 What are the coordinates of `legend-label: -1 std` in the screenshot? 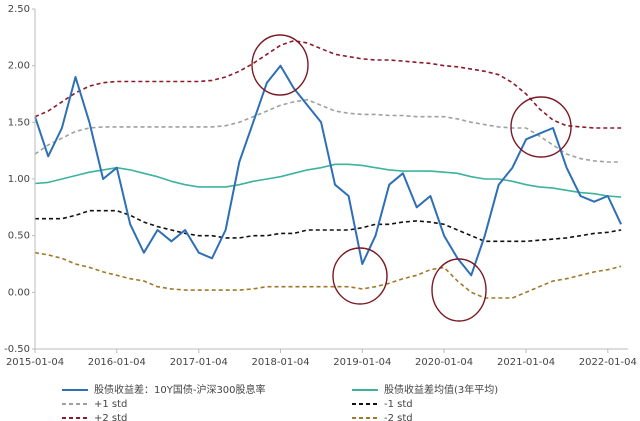 It's located at (398, 404).